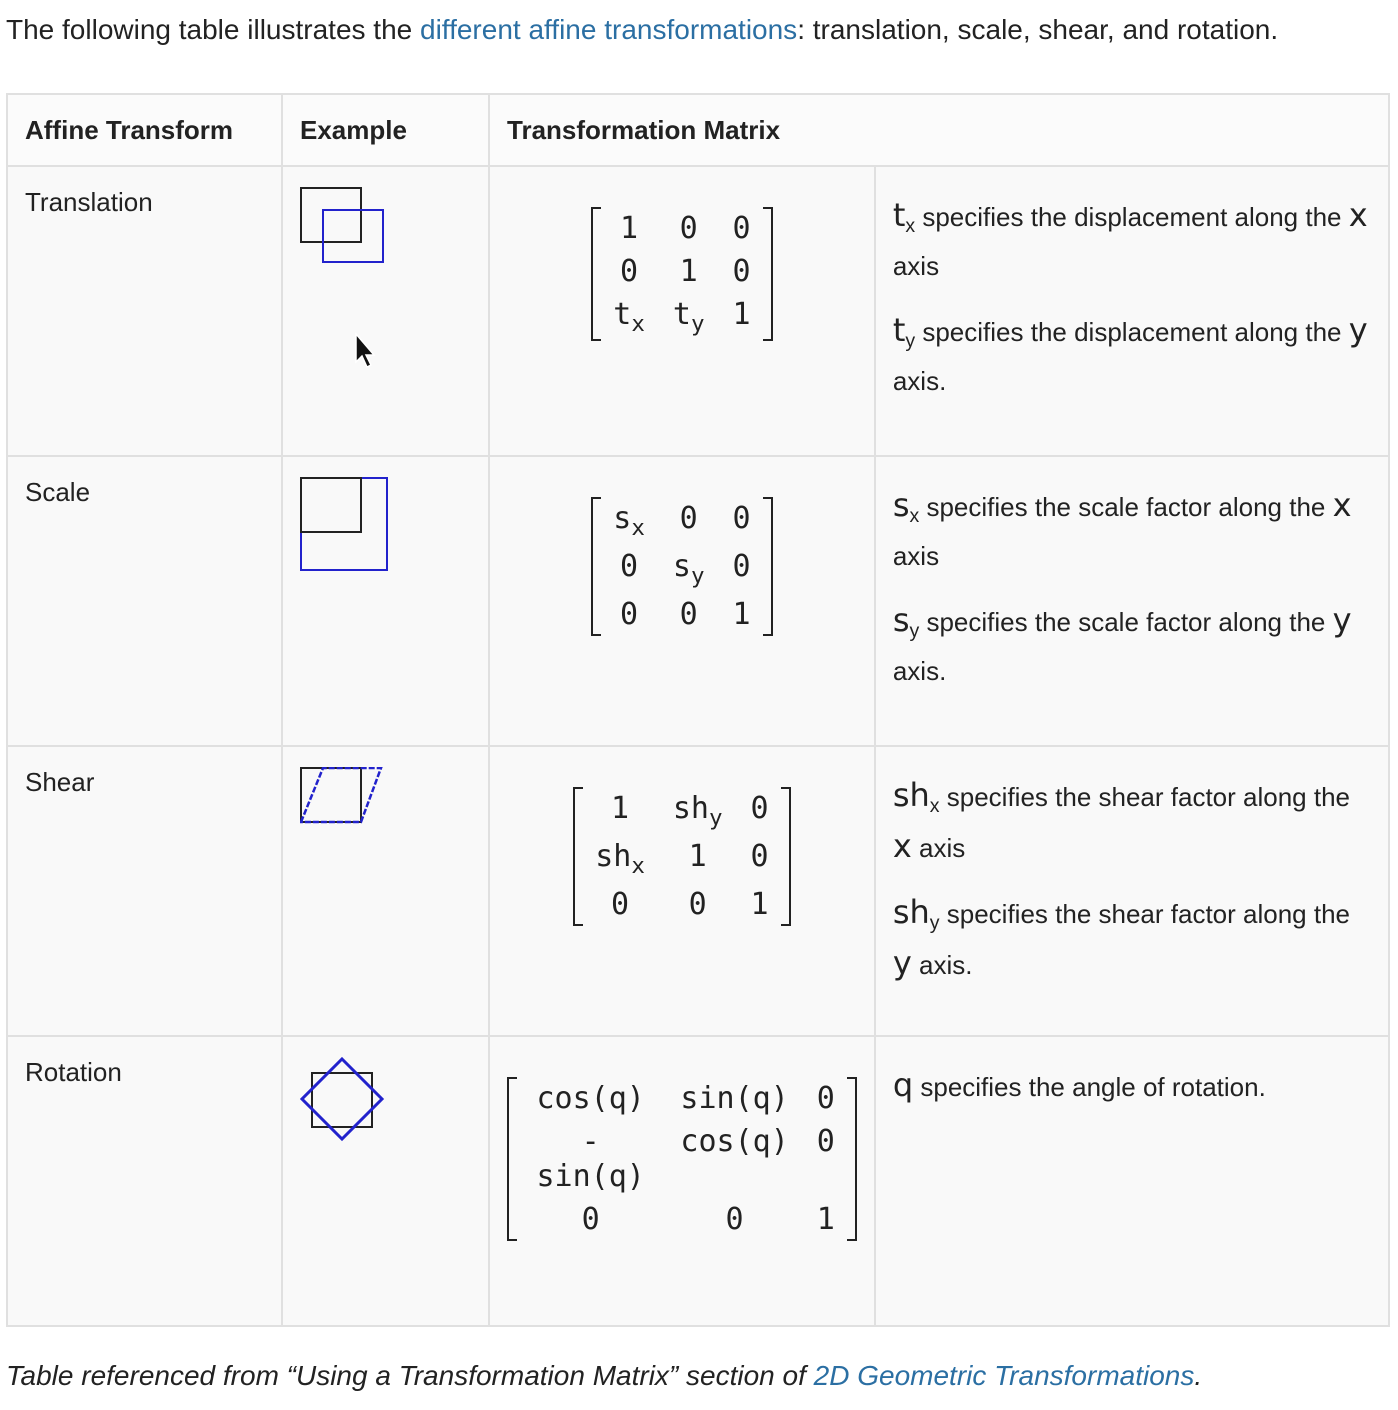  I want to click on matrix-entry: sy, so click(689, 569).